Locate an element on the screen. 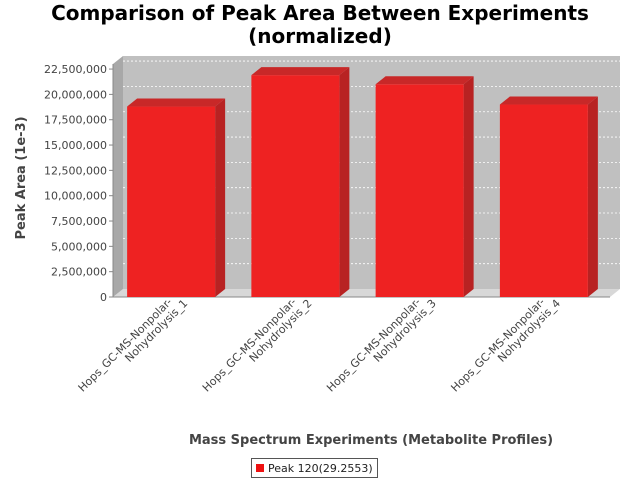 The height and width of the screenshot is (480, 640). y-tick-label: 0 is located at coordinates (103, 297).